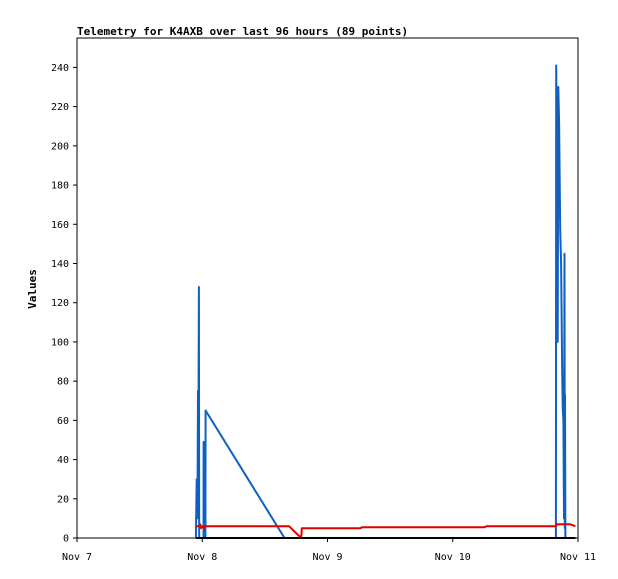  Describe the element at coordinates (60, 186) in the screenshot. I see `y-tick-label: 180` at that location.